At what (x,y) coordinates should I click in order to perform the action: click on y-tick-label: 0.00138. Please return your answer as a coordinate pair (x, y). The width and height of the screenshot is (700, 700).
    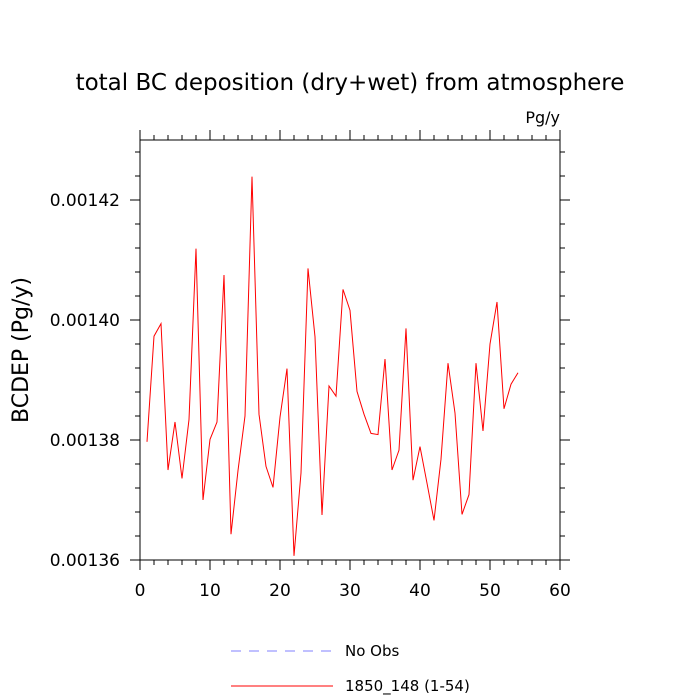
    Looking at the image, I should click on (85, 441).